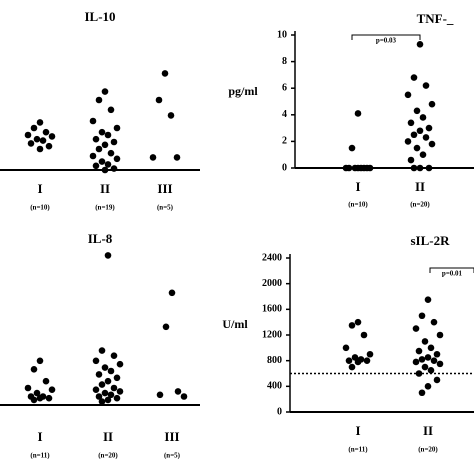  Describe the element at coordinates (284, 141) in the screenshot. I see `y-tick-label: 2` at that location.